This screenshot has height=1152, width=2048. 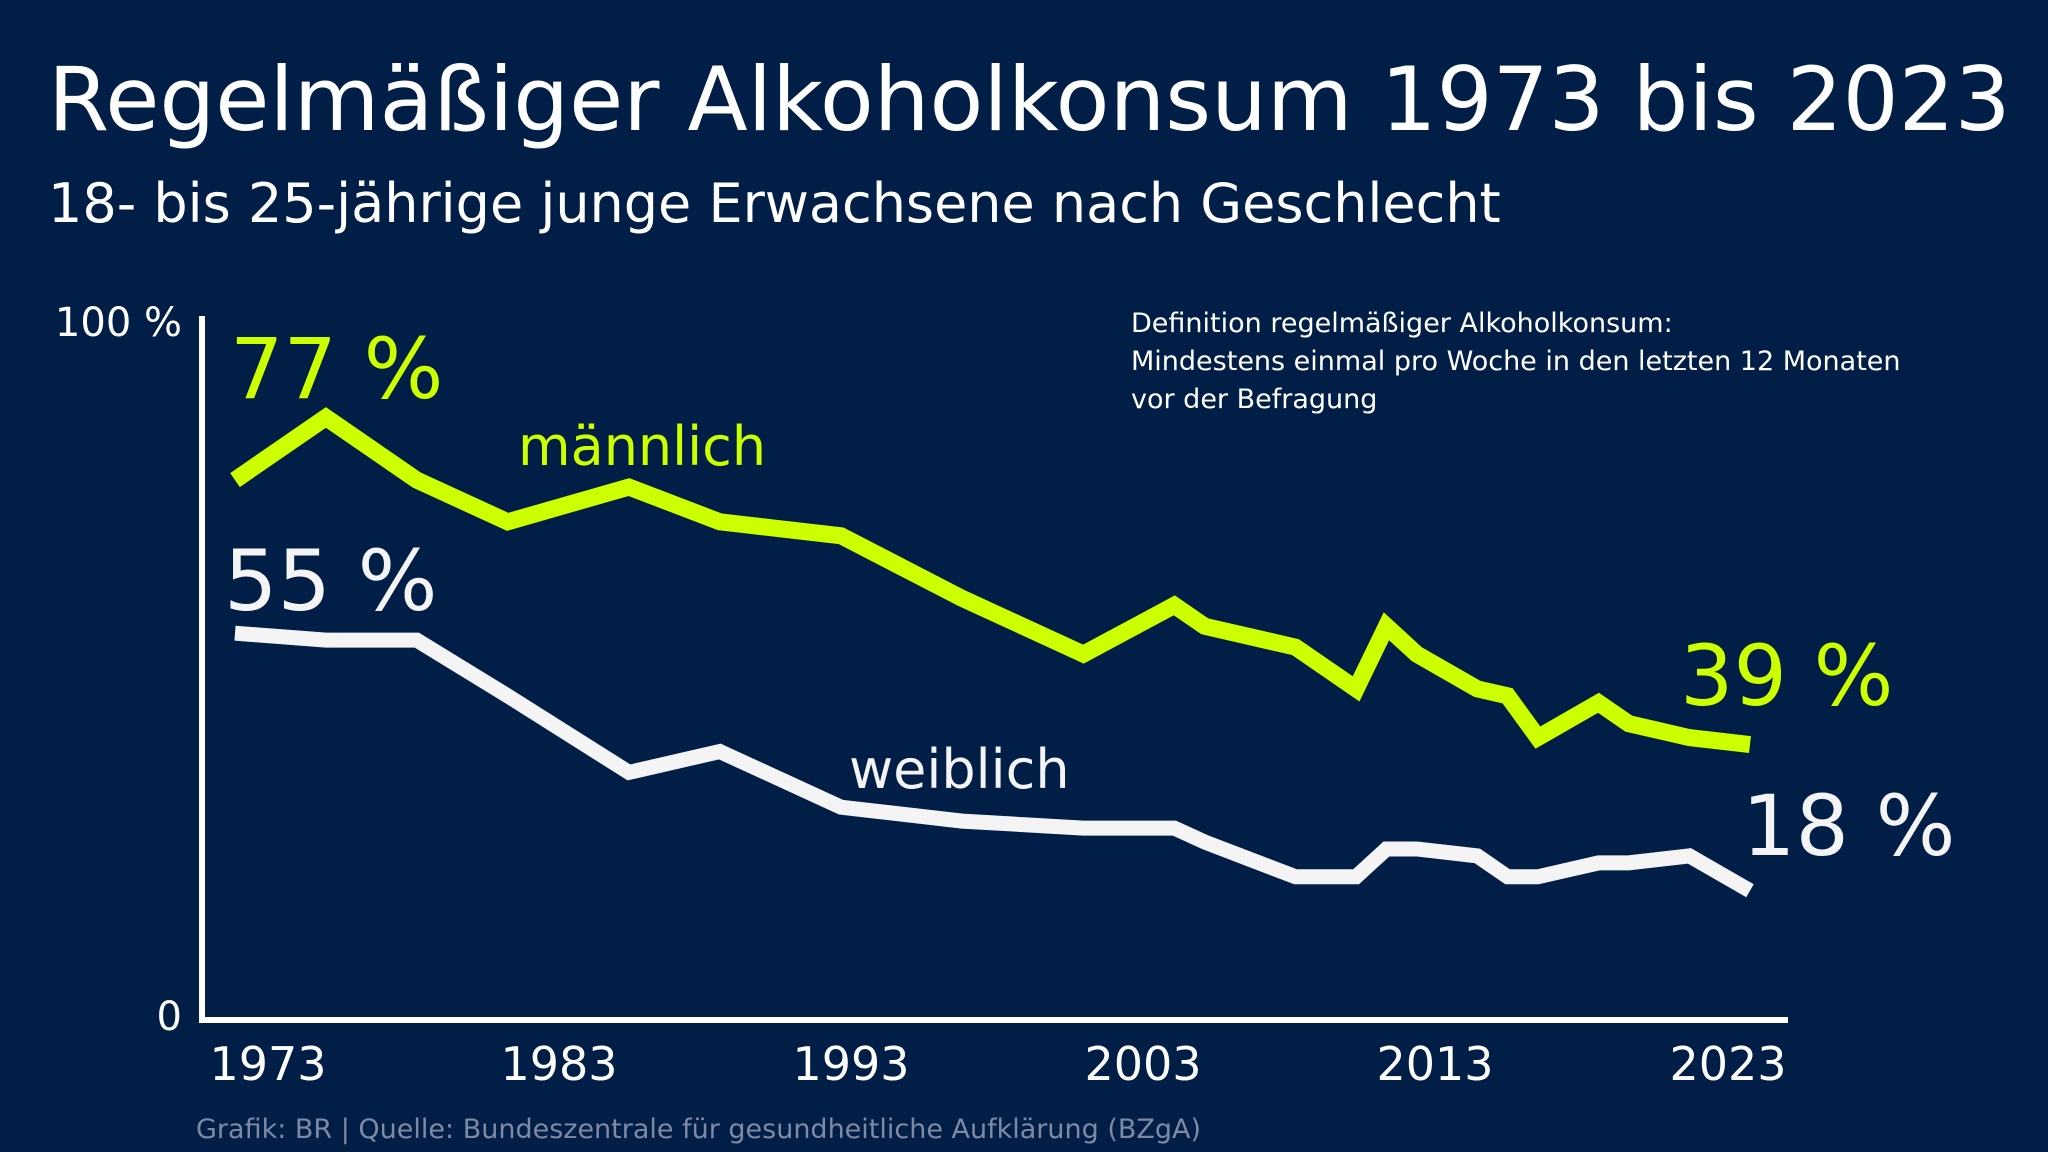 What do you see at coordinates (1727, 1064) in the screenshot?
I see `x-tick-label: 2023` at bounding box center [1727, 1064].